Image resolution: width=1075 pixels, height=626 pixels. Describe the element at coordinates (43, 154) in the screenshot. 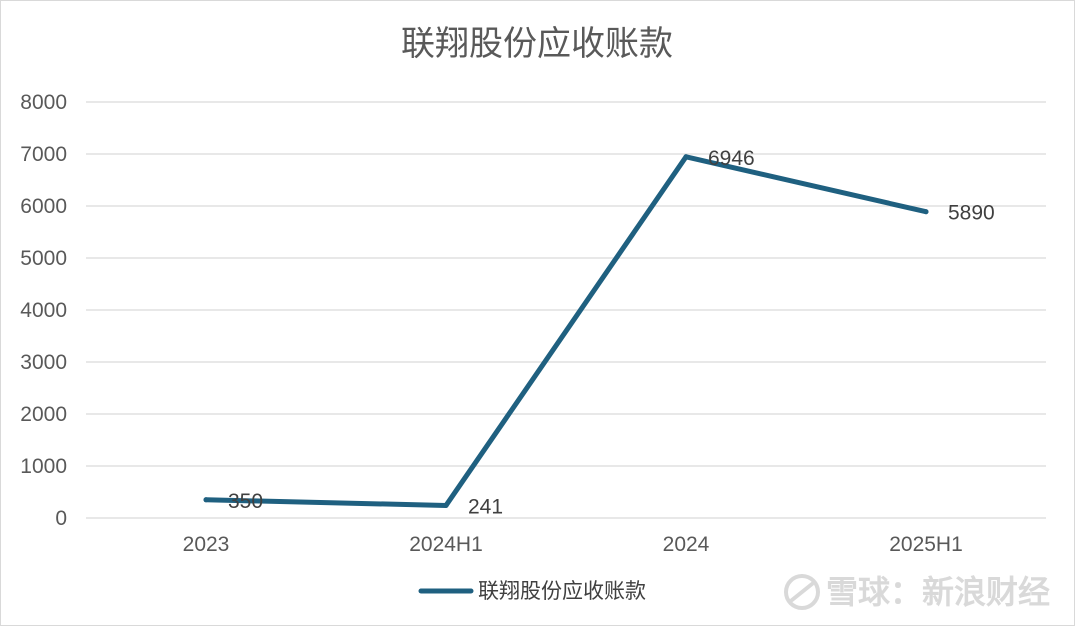

I see `y-tick-label: 7000` at that location.